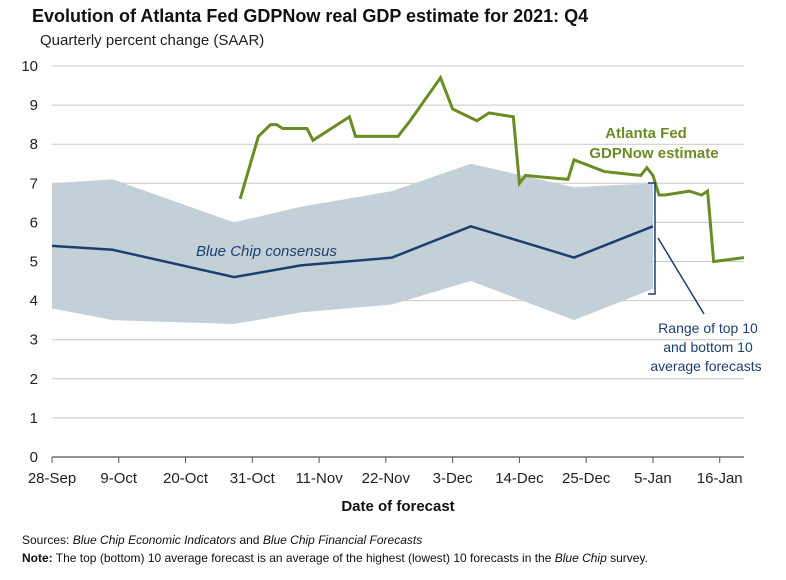 The image size is (786, 580). What do you see at coordinates (34, 105) in the screenshot?
I see `y-tick-label-9: 9` at bounding box center [34, 105].